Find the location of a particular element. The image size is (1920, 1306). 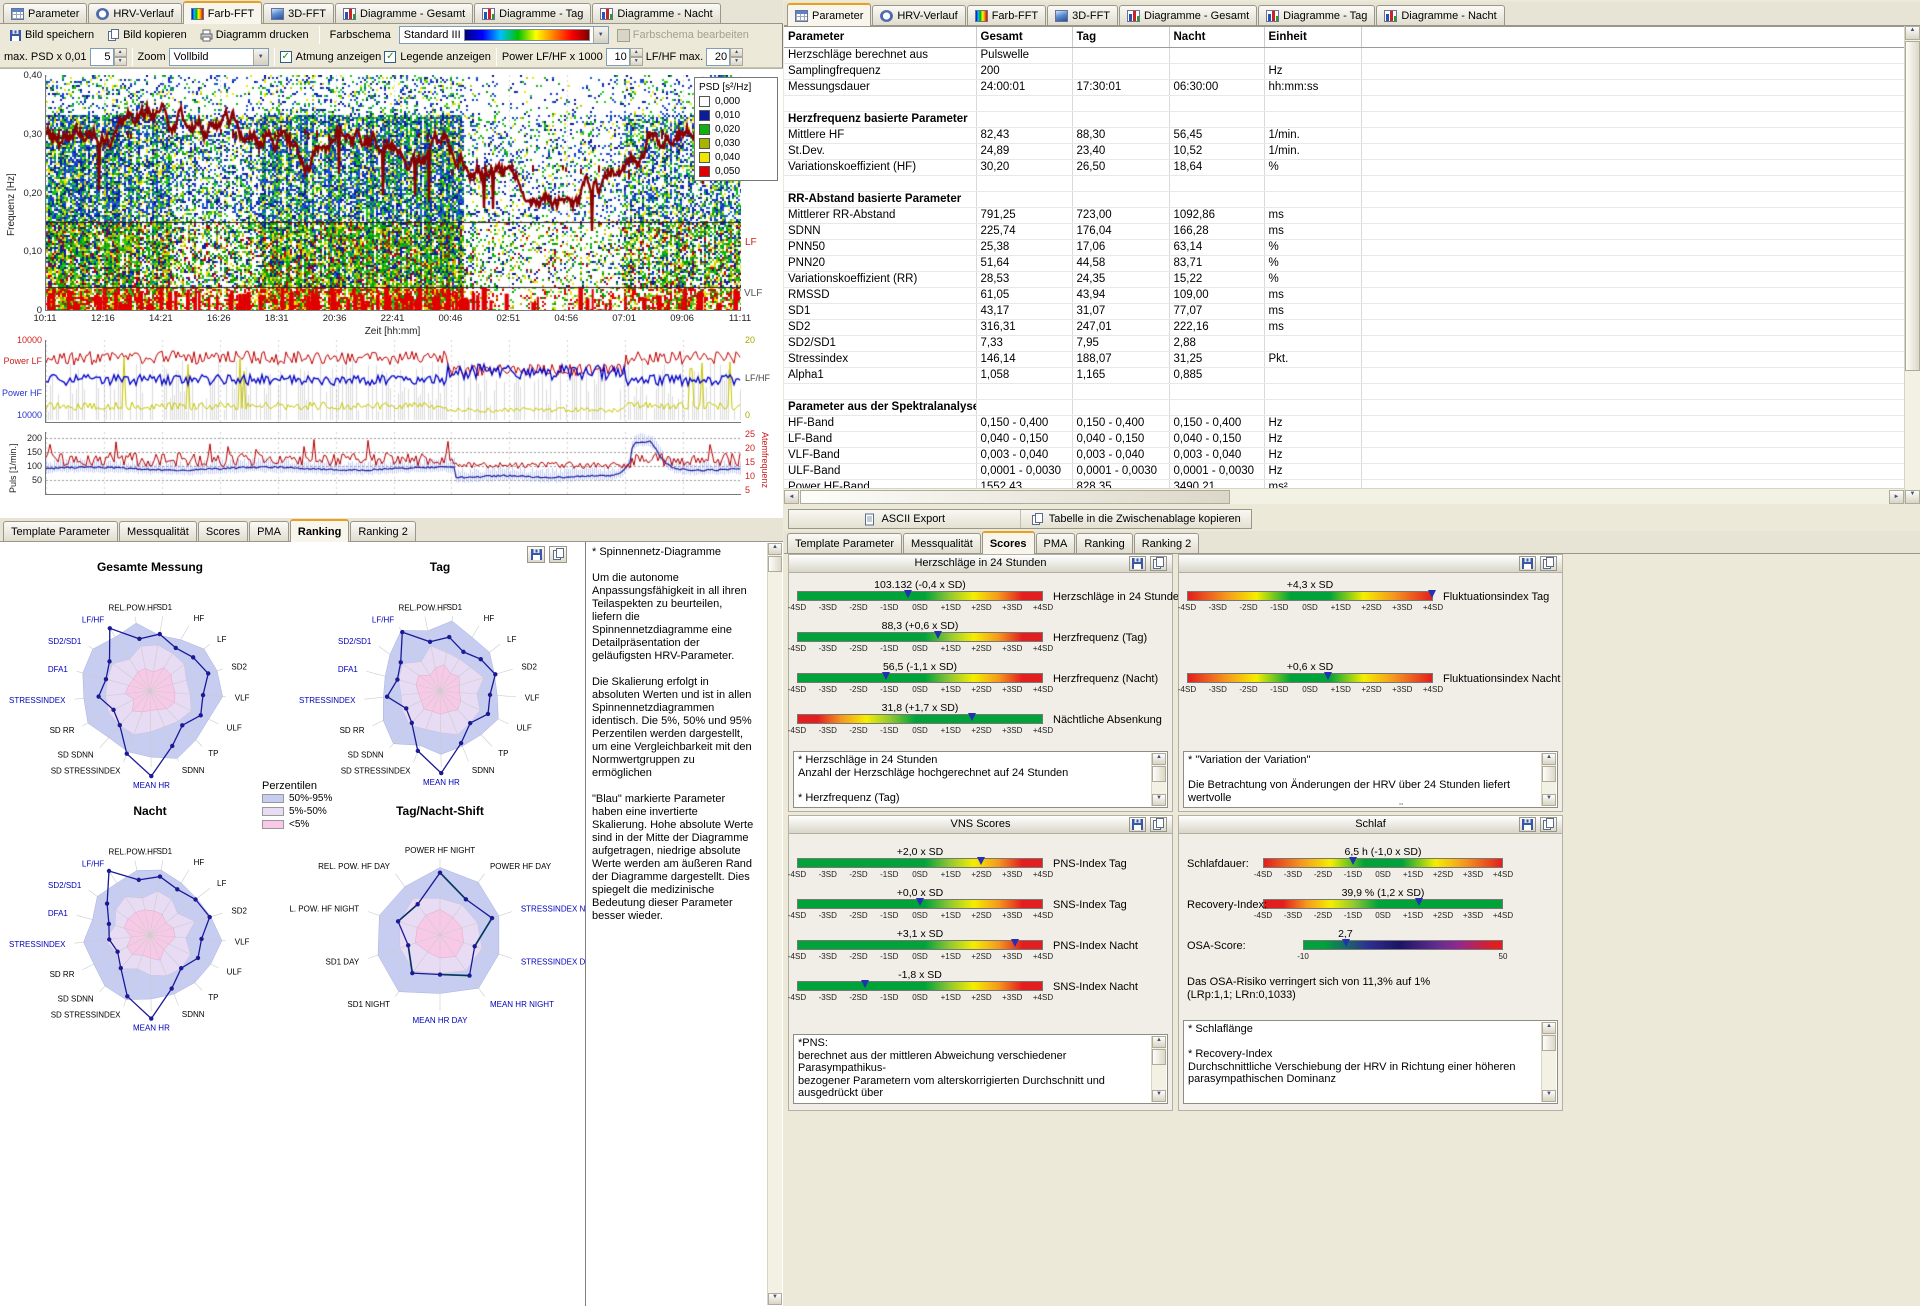

table-scrollbar-vertical: ▲ ▼ is located at coordinates (1912, 265).